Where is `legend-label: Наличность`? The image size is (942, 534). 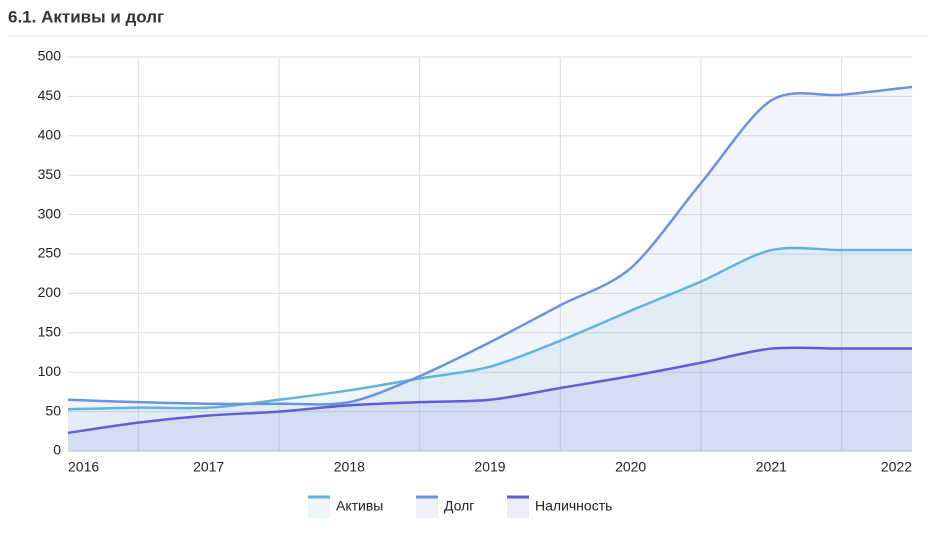
legend-label: Наличность is located at coordinates (573, 506).